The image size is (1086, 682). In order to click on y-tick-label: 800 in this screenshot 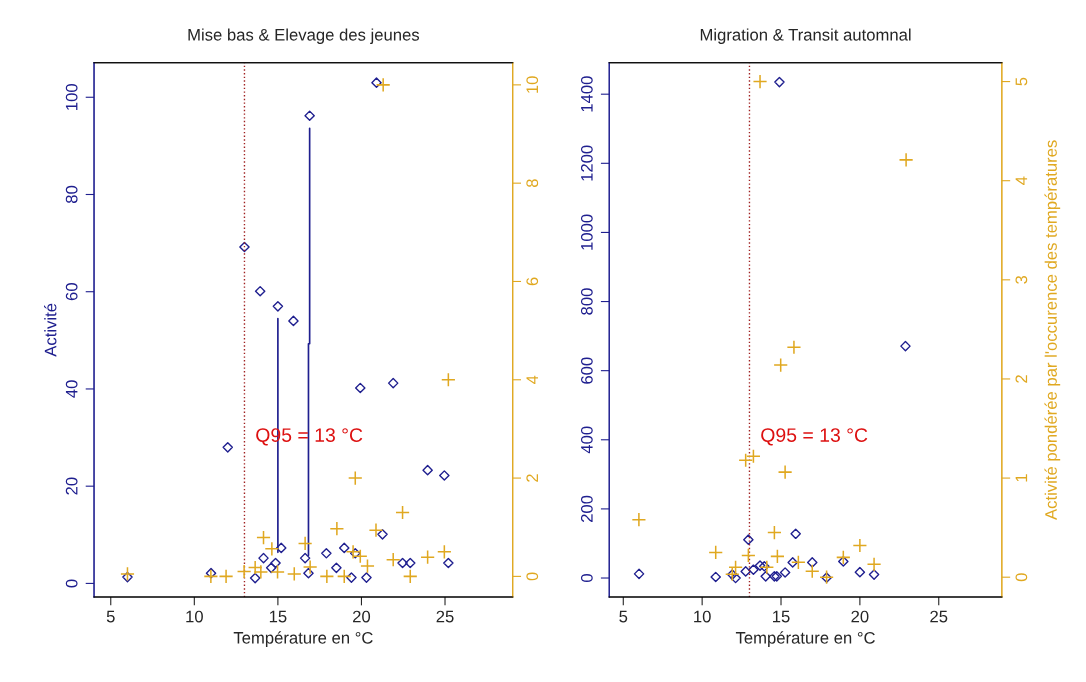, I will do `click(586, 301)`.